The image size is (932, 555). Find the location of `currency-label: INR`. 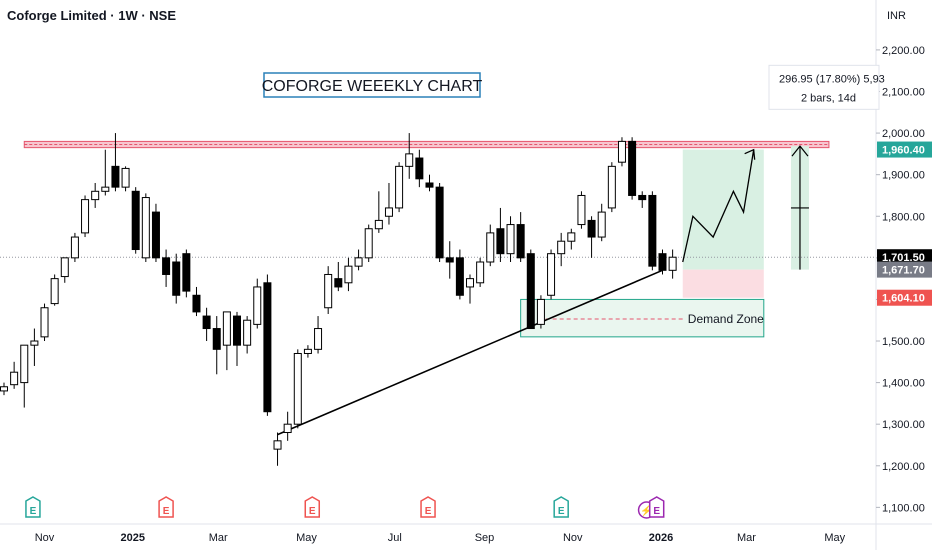

currency-label: INR is located at coordinates (896, 16).